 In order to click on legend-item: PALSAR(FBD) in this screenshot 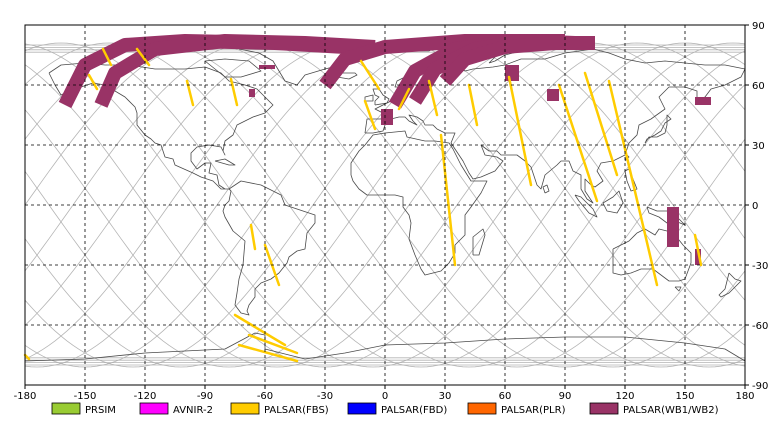, I will do `click(397, 409)`.